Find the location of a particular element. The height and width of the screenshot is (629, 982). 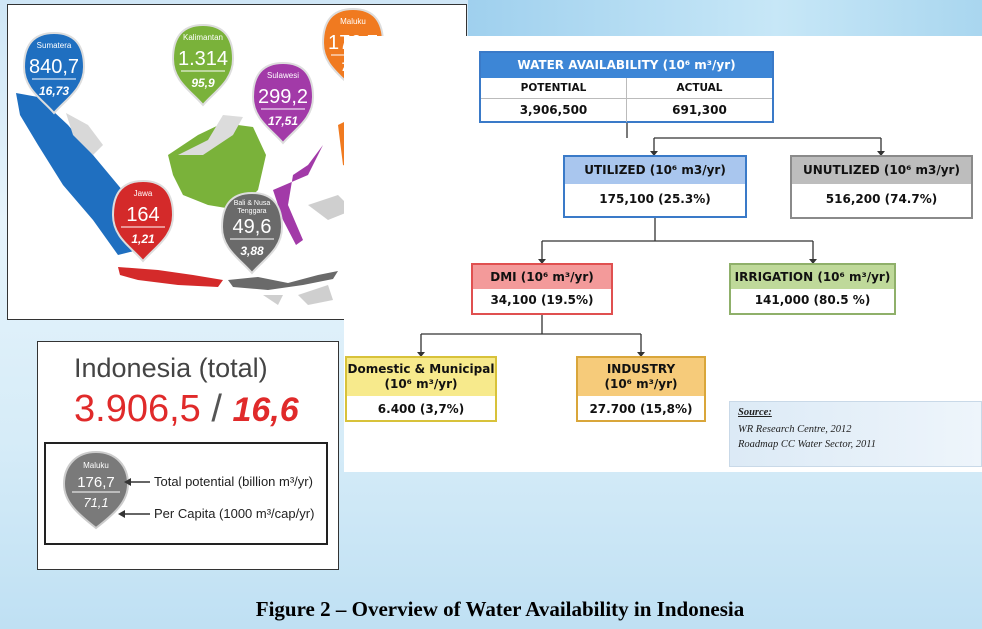

actual-header: ACTUAL is located at coordinates (699, 88).